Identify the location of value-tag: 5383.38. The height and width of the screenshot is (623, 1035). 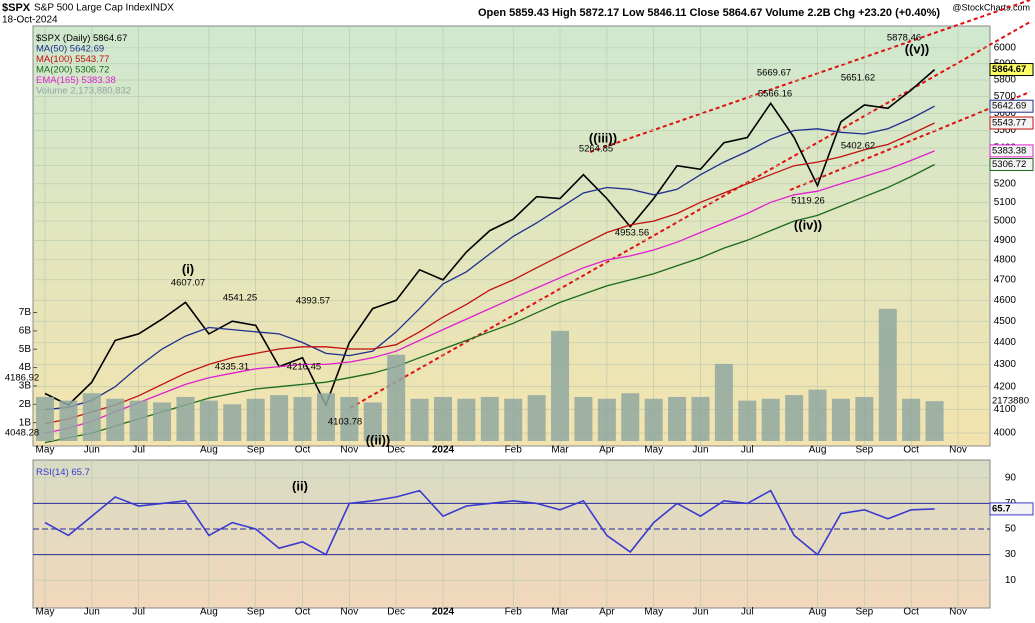
(1009, 150).